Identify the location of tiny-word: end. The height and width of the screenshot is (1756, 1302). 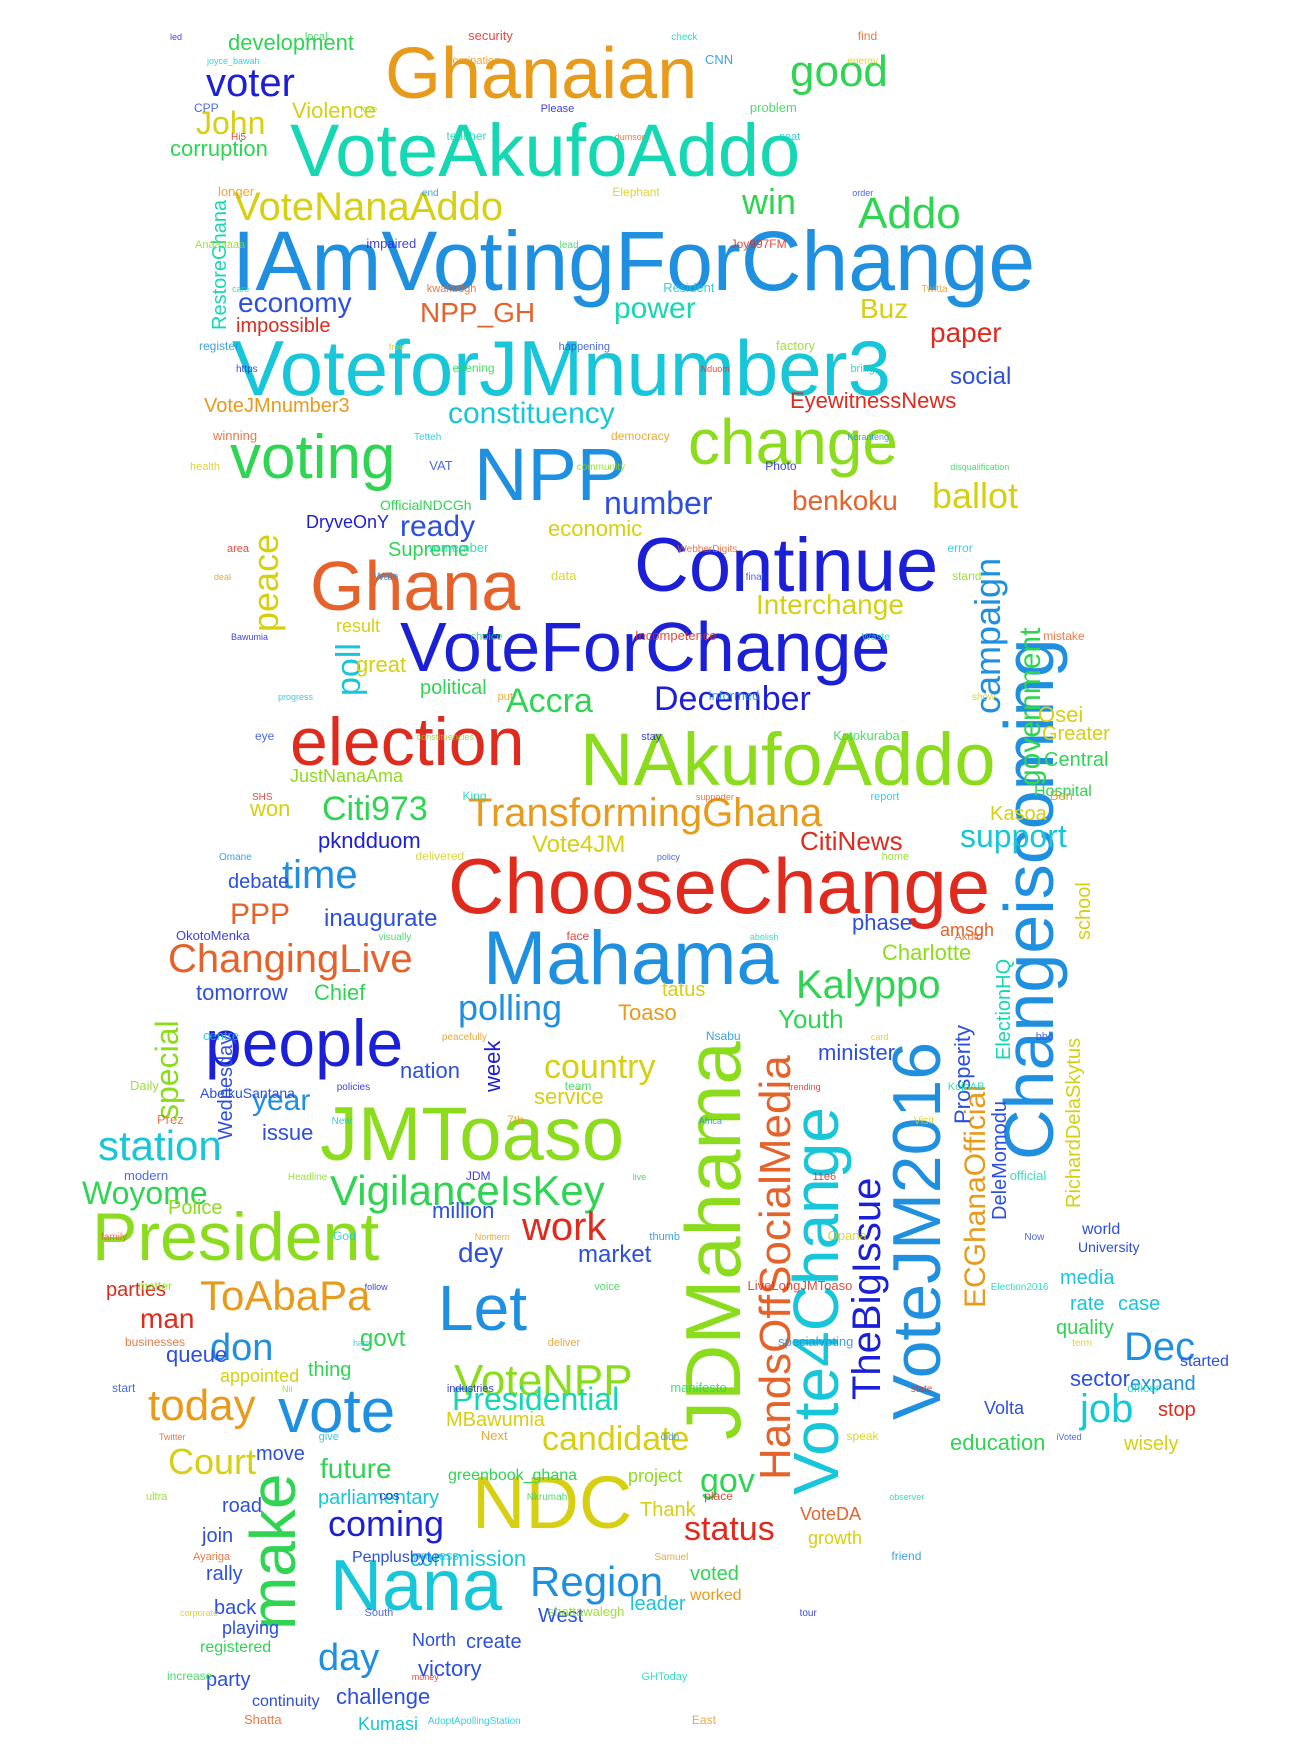
(430, 193).